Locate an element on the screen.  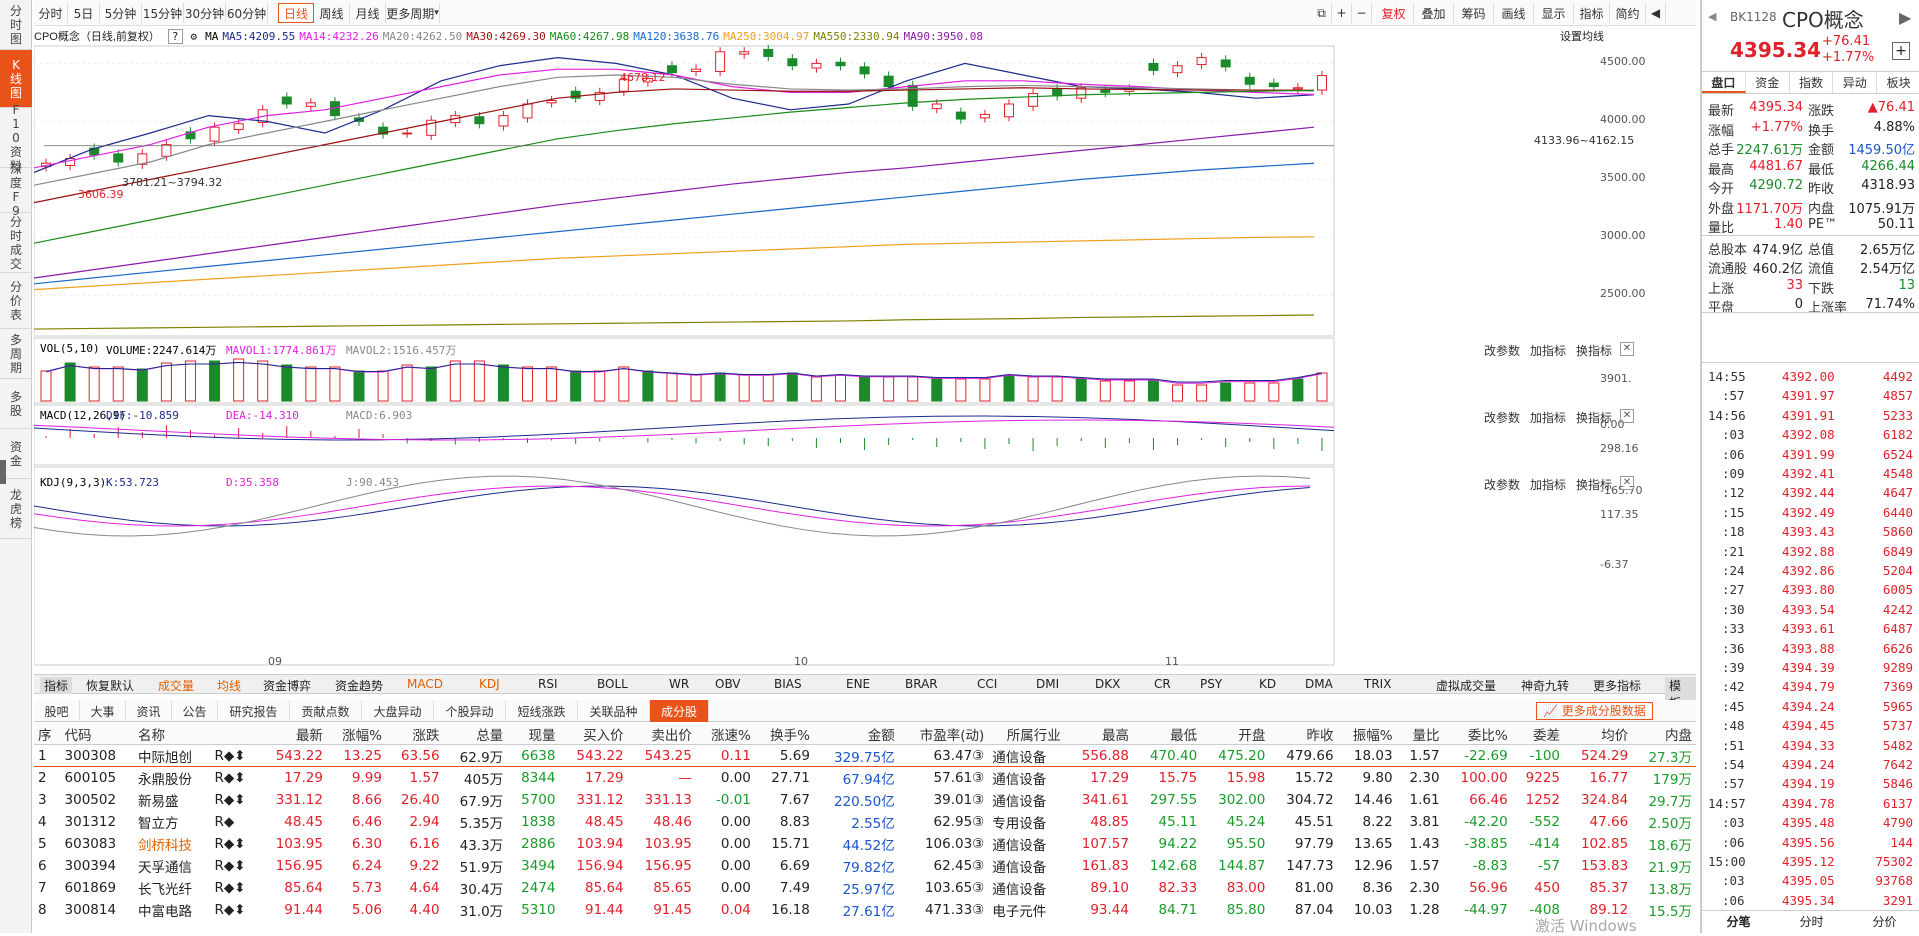
indicator-20: KD is located at coordinates (1268, 684).